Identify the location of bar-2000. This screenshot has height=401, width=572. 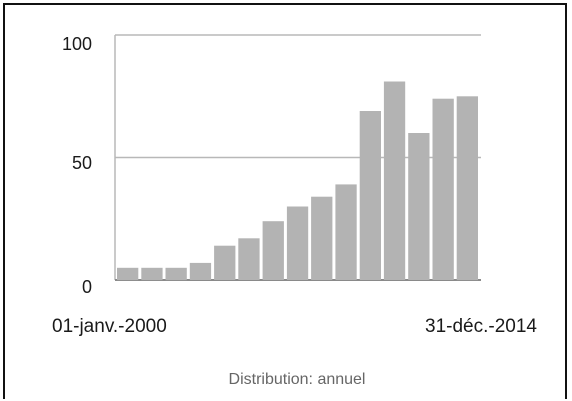
(127, 274).